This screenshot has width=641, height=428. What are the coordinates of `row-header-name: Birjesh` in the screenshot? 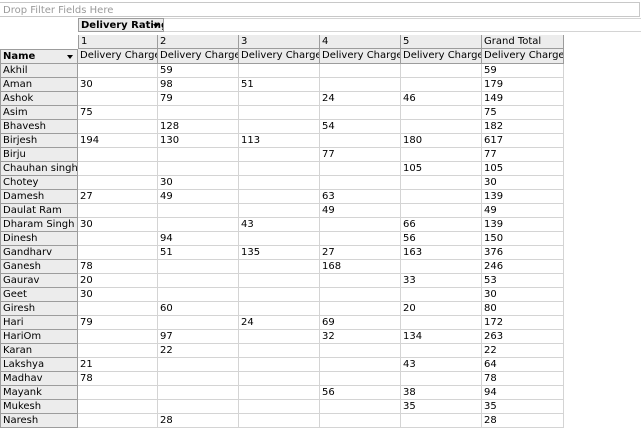 It's located at (39, 141).